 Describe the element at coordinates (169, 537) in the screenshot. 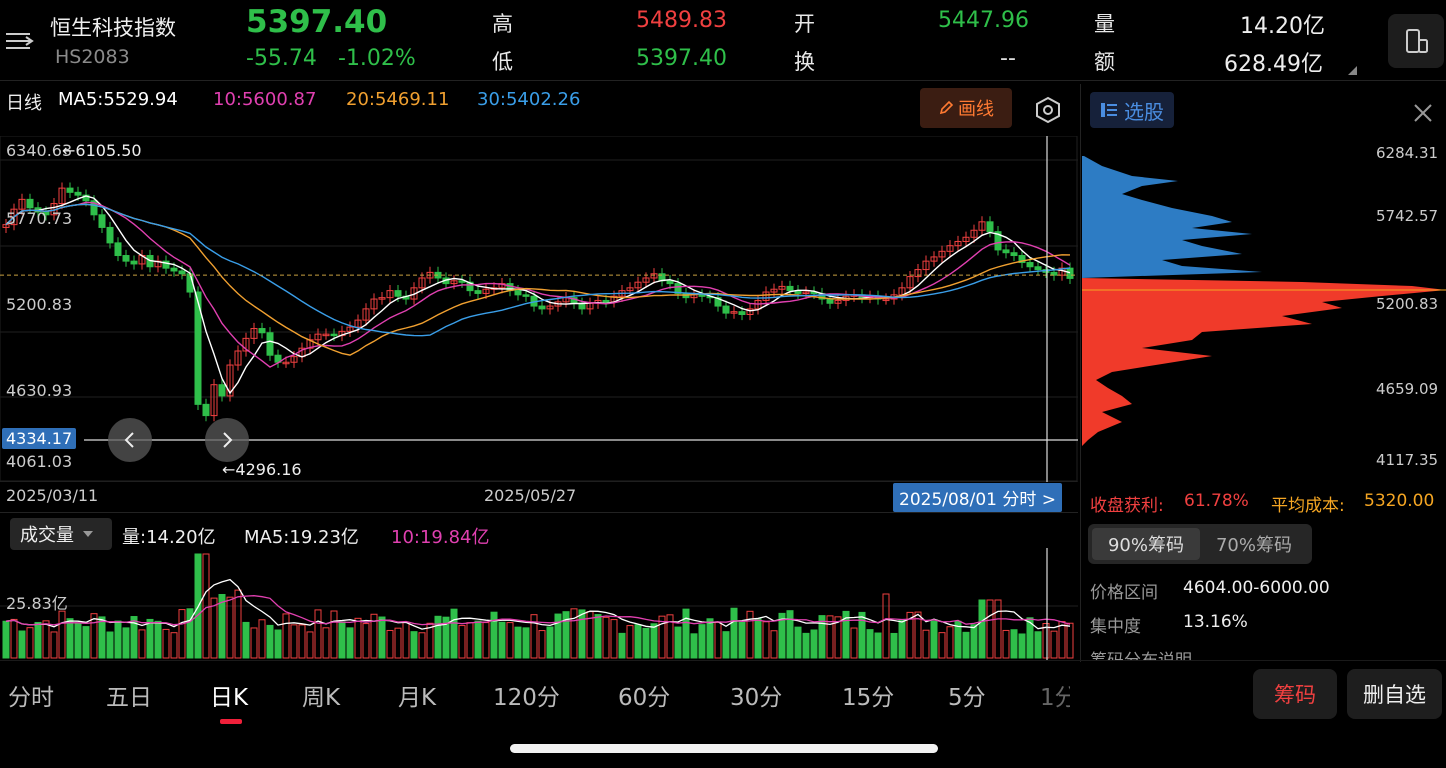

I see `volume-current: 量:14.20亿` at that location.